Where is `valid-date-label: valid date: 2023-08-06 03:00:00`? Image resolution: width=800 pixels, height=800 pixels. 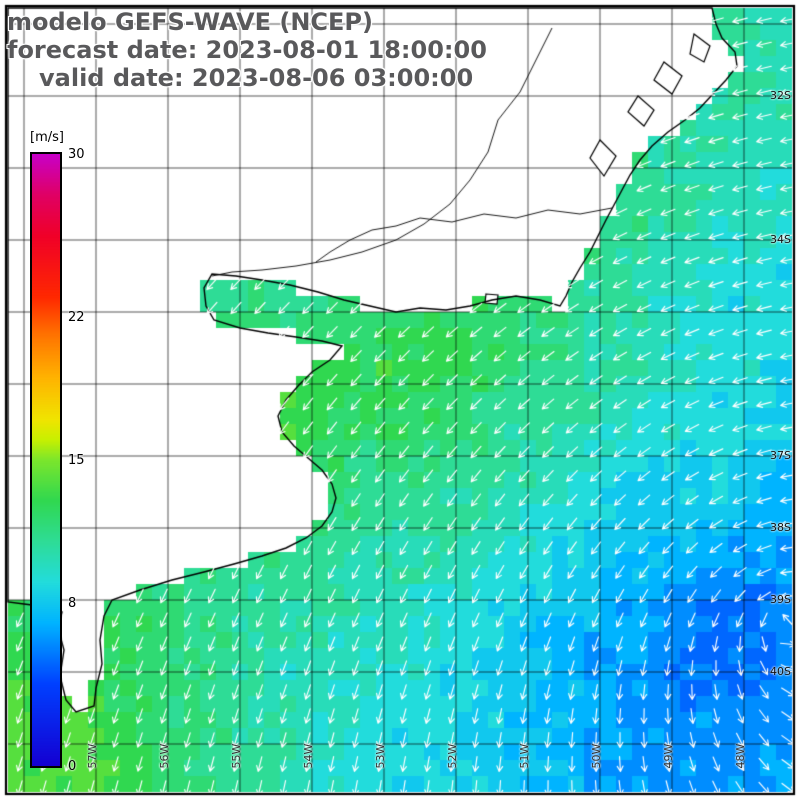 valid-date-label: valid date: 2023-08-06 03:00:00 is located at coordinates (256, 78).